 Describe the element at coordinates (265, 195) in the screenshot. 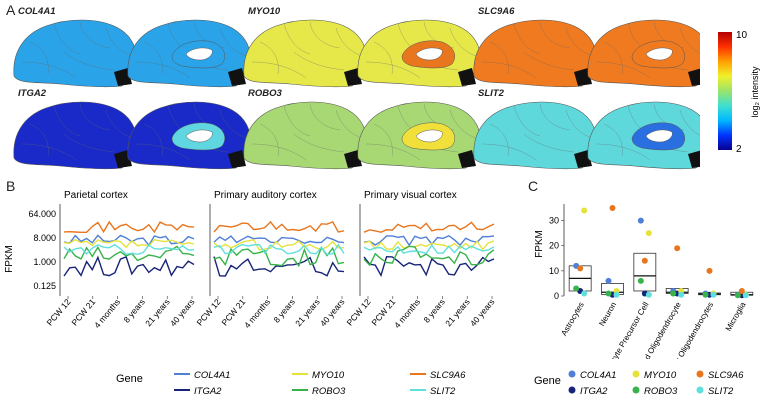

I see `facet-title: Primary auditory cortex` at that location.